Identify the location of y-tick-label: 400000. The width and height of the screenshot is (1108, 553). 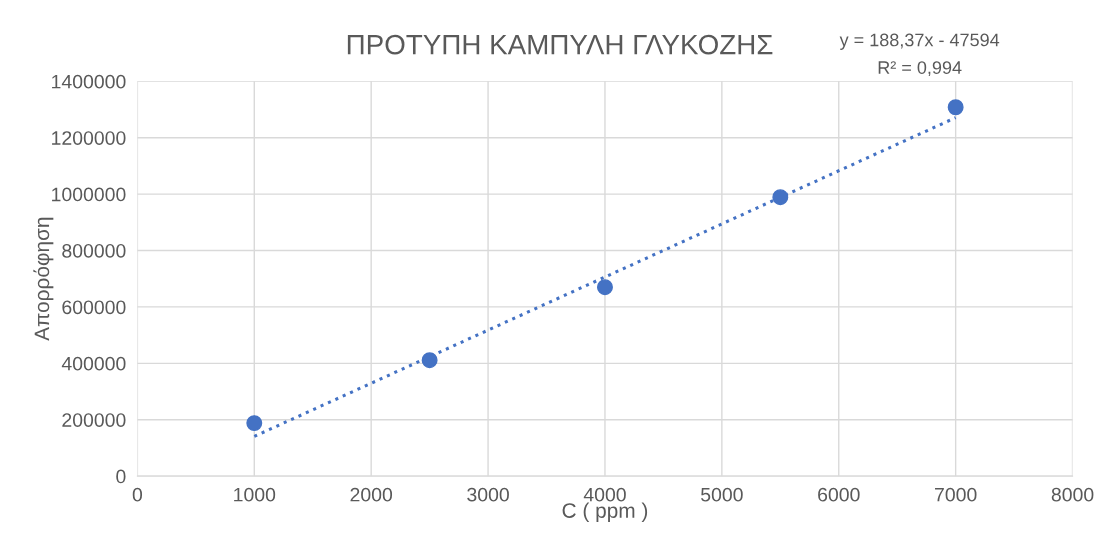
(93, 363).